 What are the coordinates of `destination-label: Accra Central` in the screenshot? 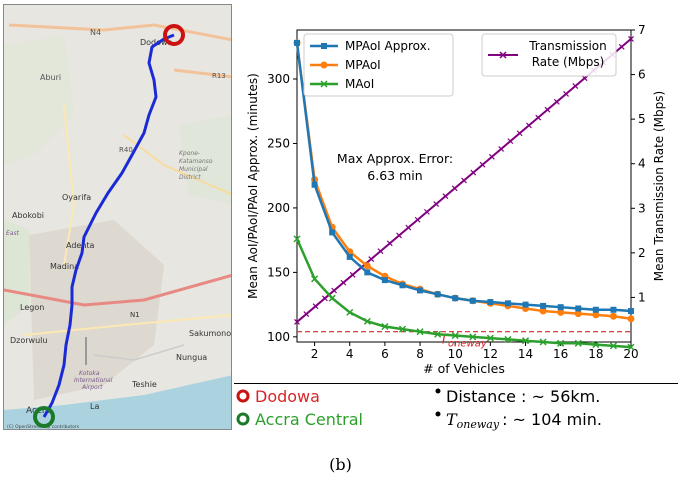 It's located at (309, 419).